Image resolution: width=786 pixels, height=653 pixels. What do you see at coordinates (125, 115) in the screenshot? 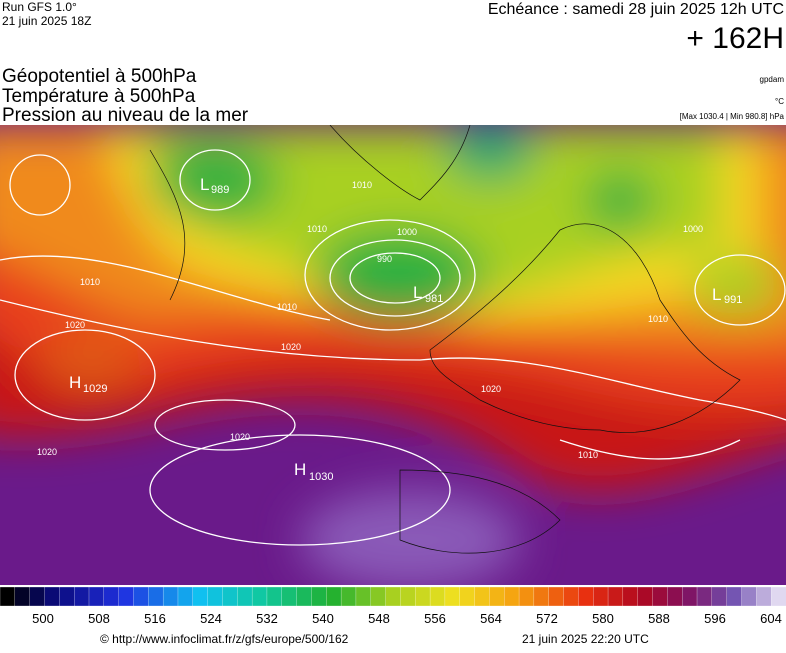
I see `field: Pression au niveau de la mer` at bounding box center [125, 115].